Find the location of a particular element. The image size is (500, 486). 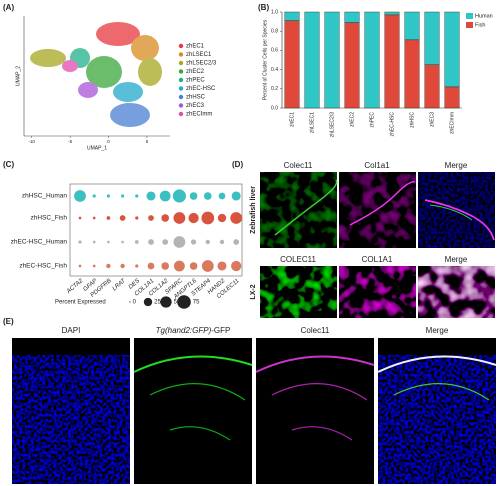

x-axis-label: UMAP_1 is located at coordinates (97, 148).